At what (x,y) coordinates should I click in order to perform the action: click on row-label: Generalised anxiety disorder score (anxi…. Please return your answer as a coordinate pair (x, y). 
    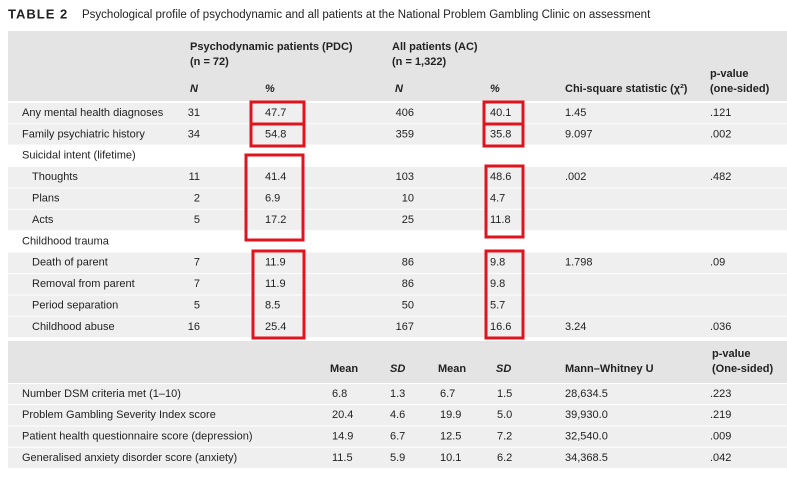
    Looking at the image, I should click on (129, 458).